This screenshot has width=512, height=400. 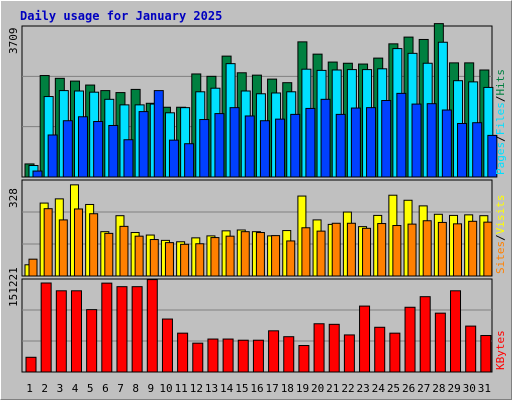 I want to click on hits-files-pages-legend: Pages/Files/Hits, so click(x=500, y=122).